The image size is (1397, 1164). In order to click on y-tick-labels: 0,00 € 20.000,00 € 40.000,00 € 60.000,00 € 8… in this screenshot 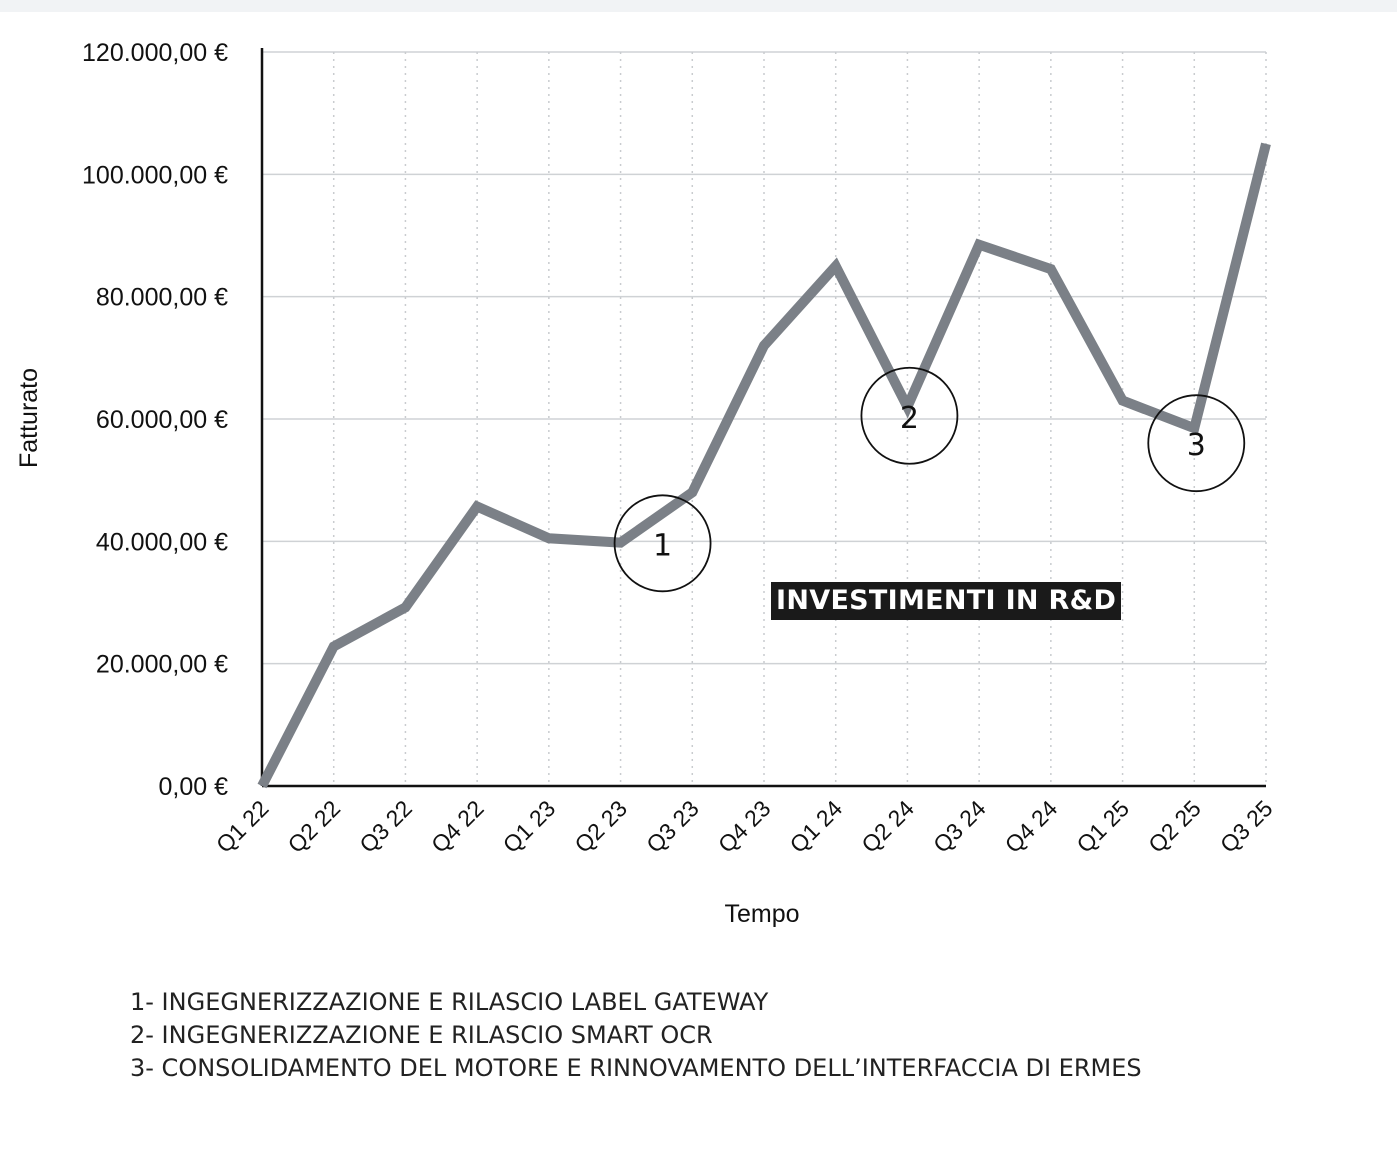, I will do `click(155, 420)`.